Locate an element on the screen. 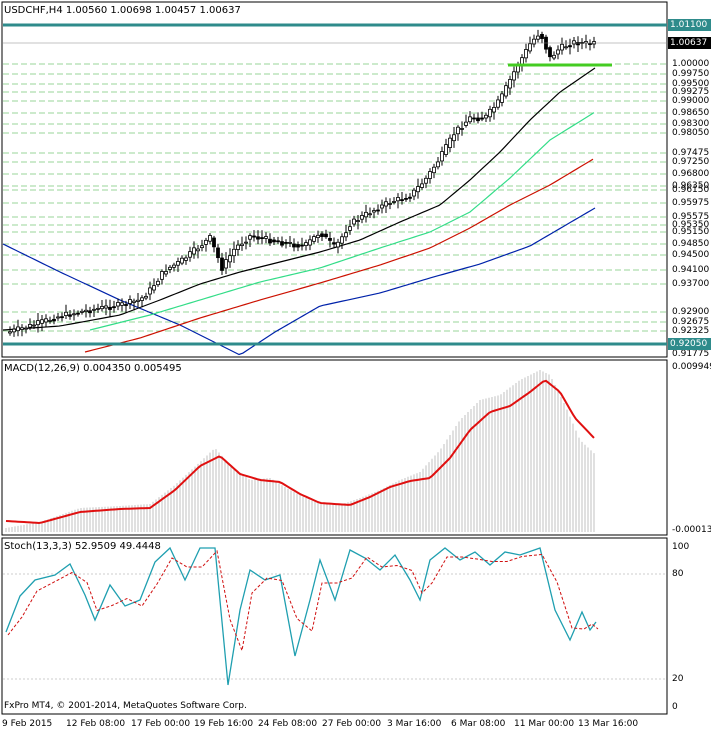 Image resolution: width=711 pixels, height=732 pixels. price-axis-label: 0.99275 is located at coordinates (691, 92).